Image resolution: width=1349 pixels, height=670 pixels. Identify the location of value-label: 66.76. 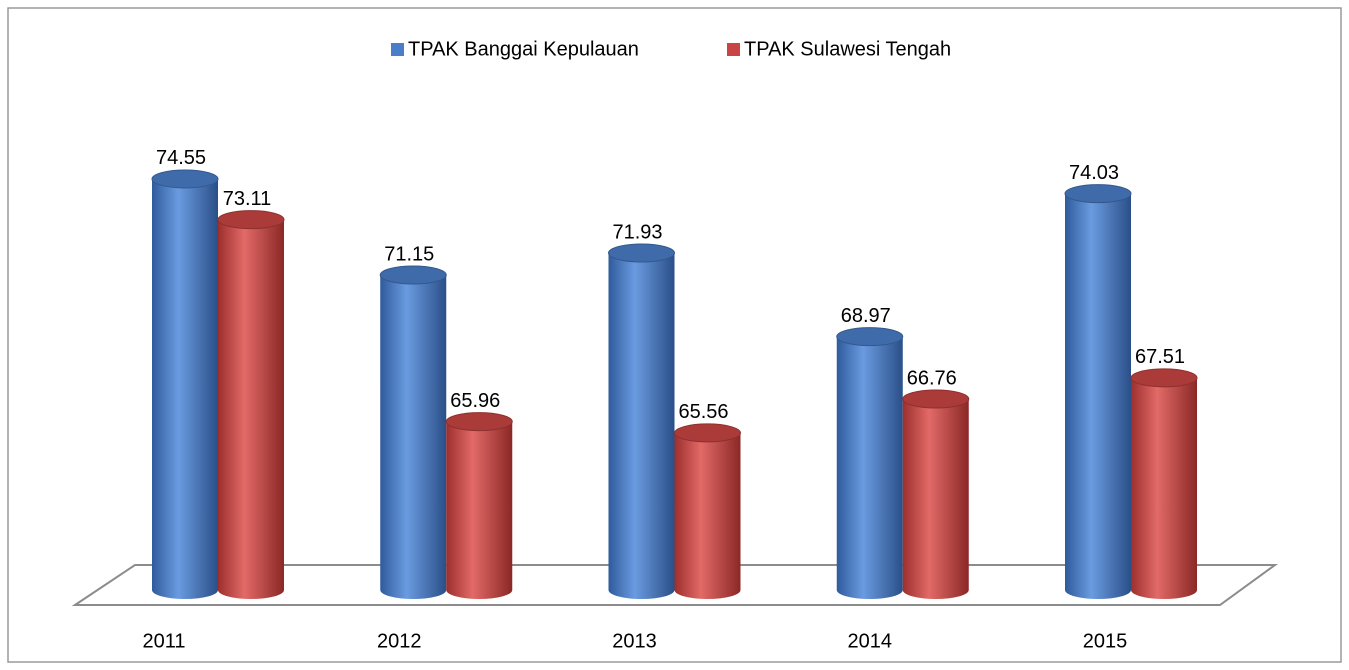
(932, 378).